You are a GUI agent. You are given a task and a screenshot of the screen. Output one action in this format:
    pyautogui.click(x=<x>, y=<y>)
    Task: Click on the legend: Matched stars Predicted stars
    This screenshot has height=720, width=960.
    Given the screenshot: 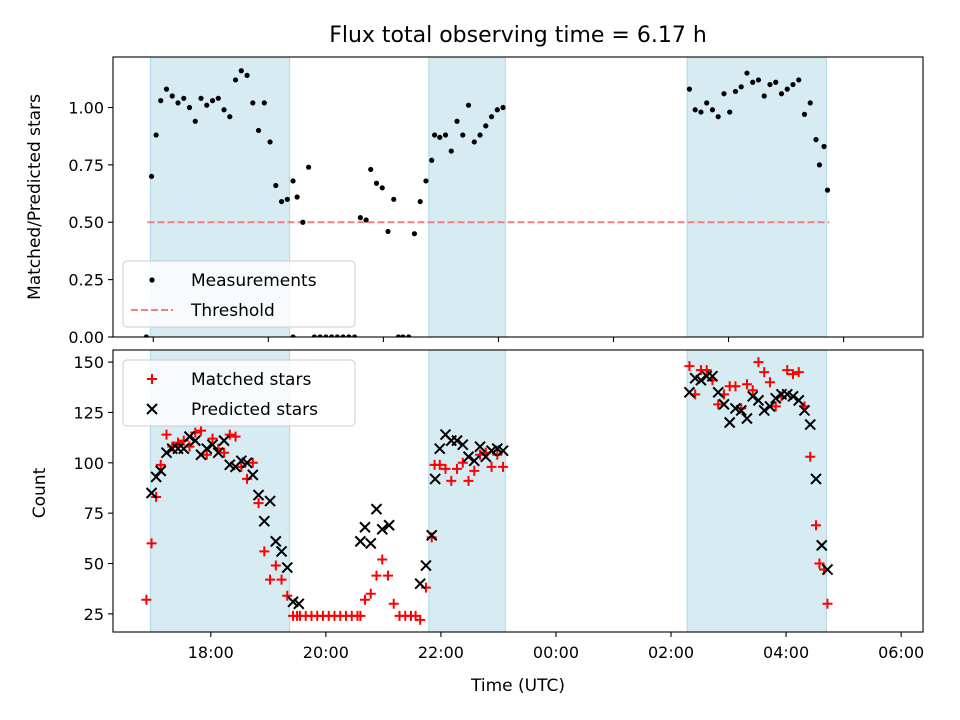 What is the action you would take?
    pyautogui.click(x=239, y=393)
    